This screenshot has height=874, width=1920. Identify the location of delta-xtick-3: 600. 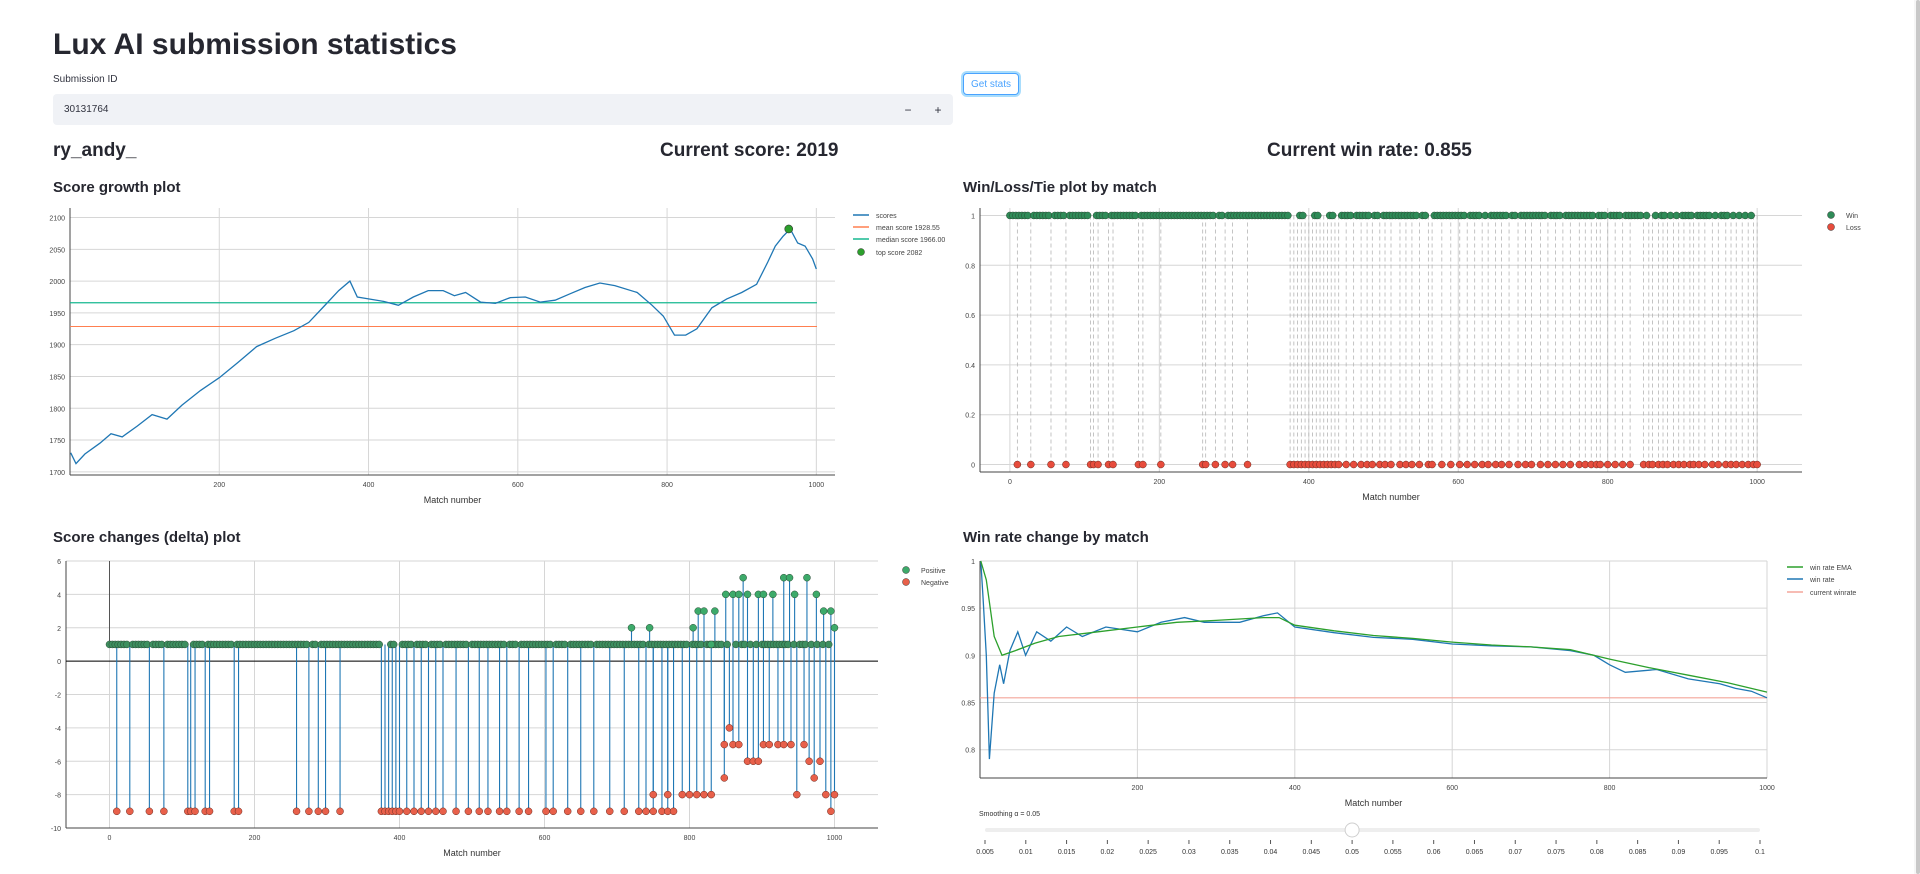
(545, 838).